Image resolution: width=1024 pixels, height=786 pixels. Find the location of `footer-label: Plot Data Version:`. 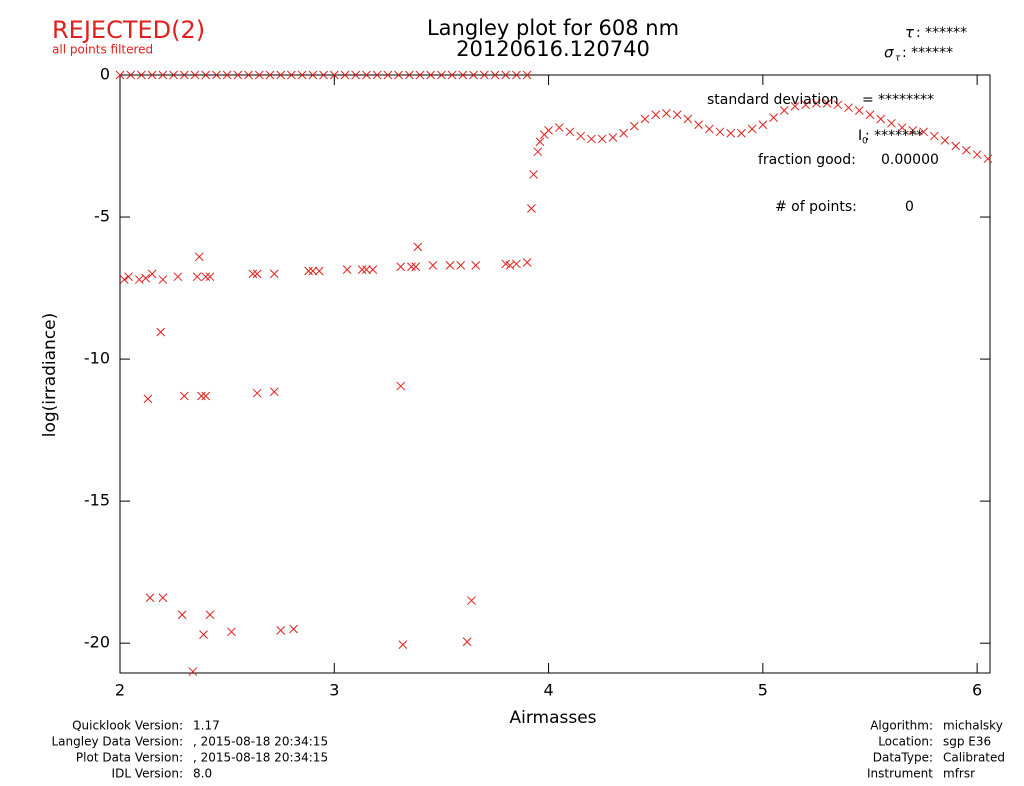

footer-label: Plot Data Version: is located at coordinates (129, 758).